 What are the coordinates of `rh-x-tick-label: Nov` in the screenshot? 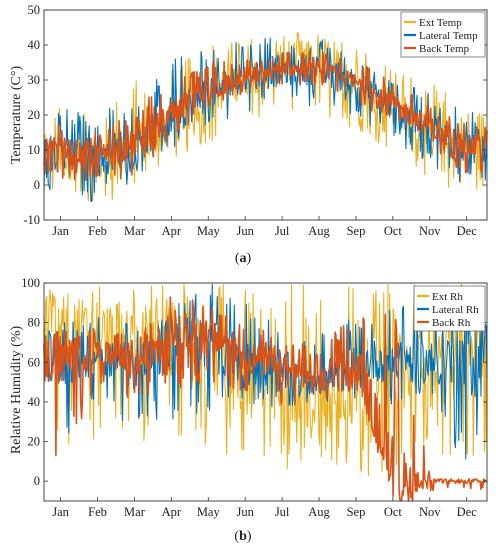 It's located at (430, 512).